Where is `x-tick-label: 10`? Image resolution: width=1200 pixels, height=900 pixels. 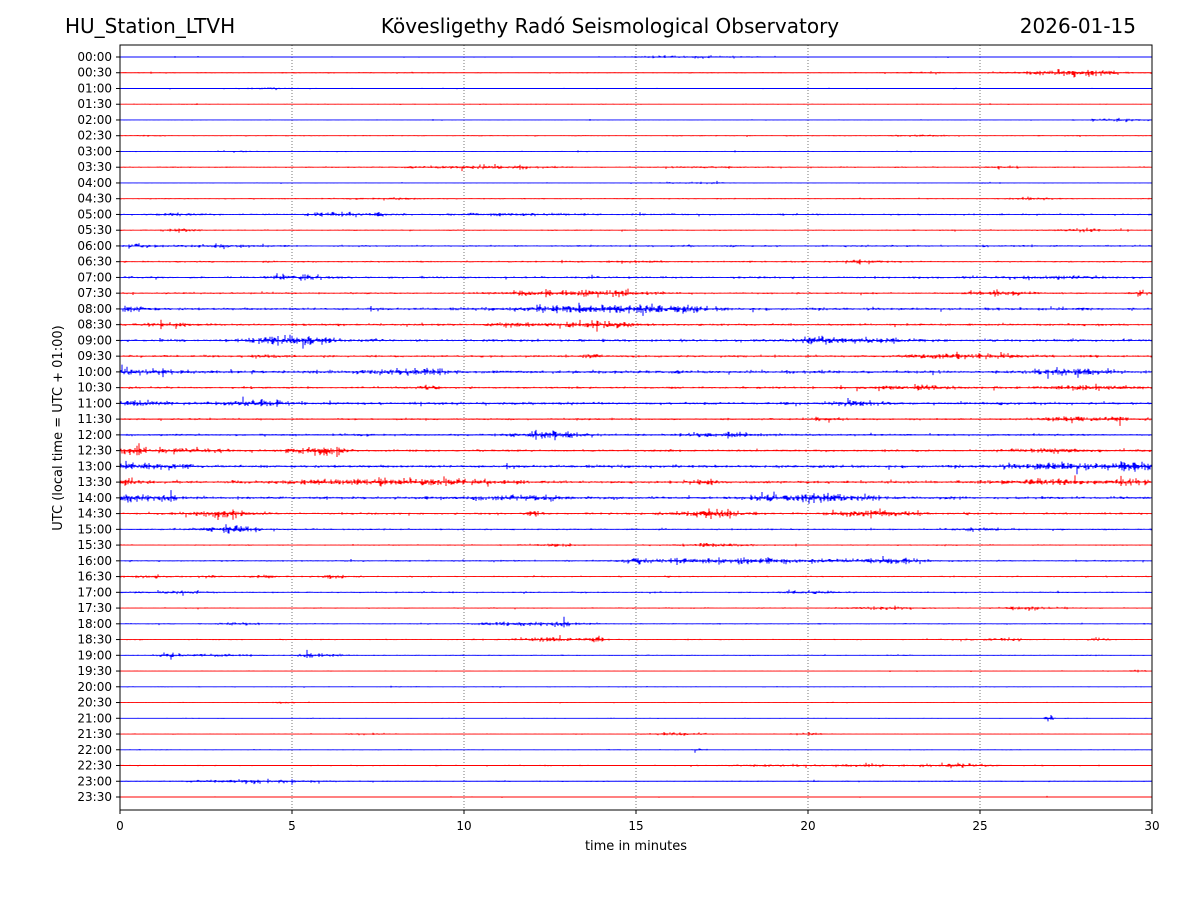 x-tick-label: 10 is located at coordinates (463, 826).